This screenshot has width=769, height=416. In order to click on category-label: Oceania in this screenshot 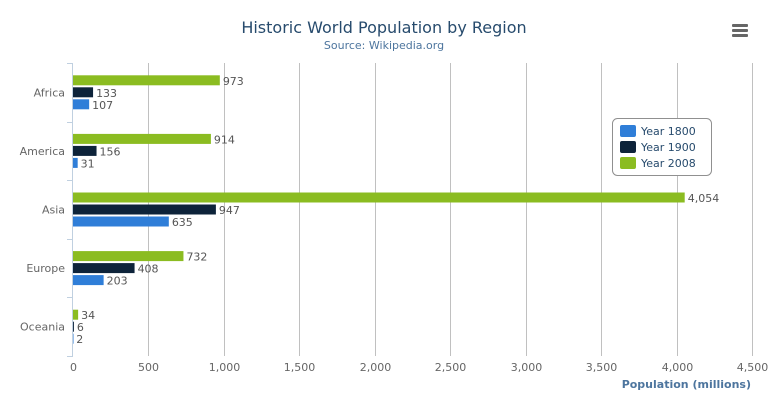, I will do `click(42, 327)`.